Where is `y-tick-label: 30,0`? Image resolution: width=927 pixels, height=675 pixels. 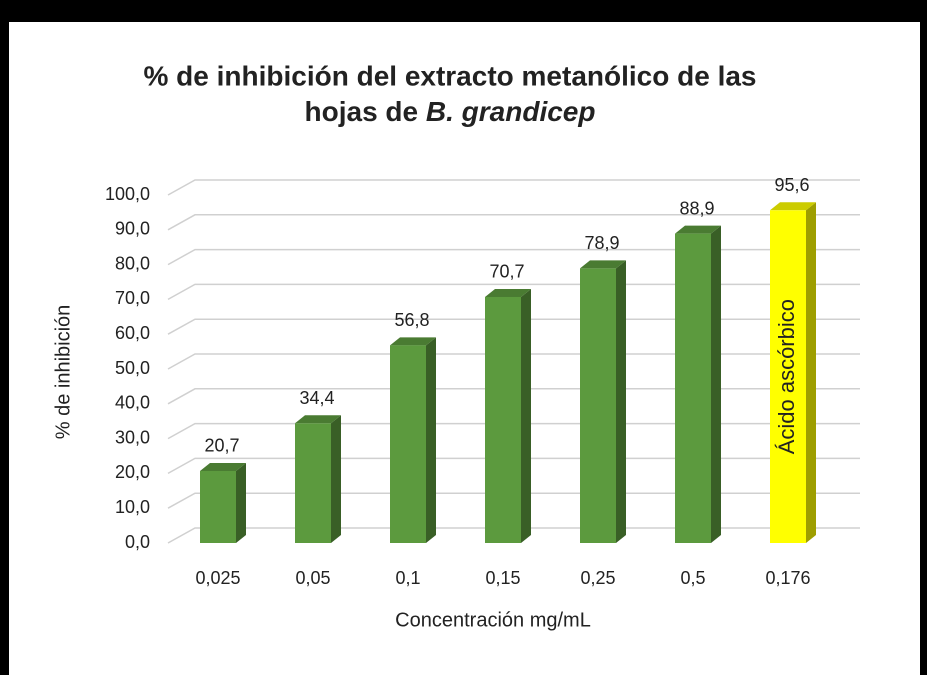 y-tick-label: 30,0 is located at coordinates (132, 437).